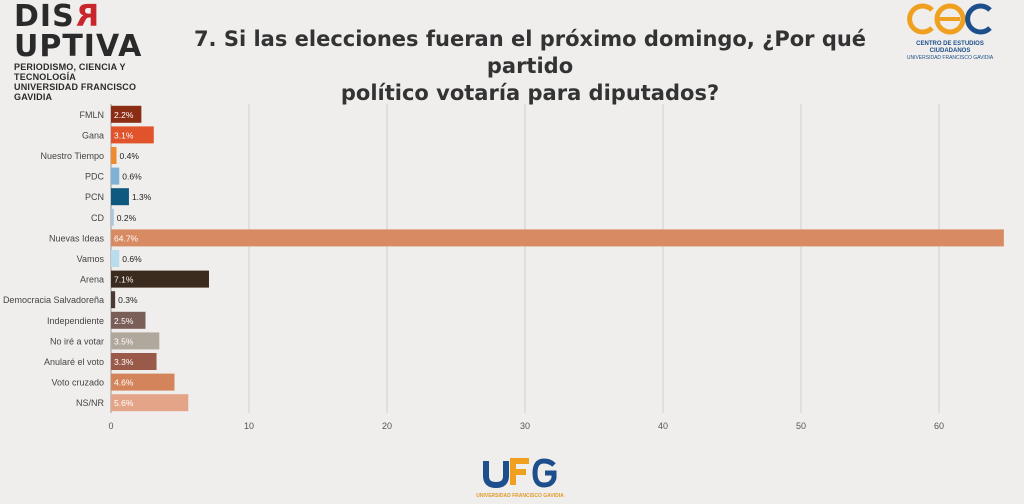  I want to click on category-label: Democracia Salvadoreña, so click(53, 300).